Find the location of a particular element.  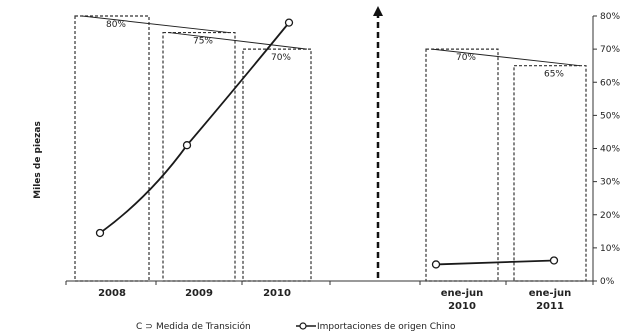

legend-line-label: Importaciones de origen Chino is located at coordinates (386, 327).